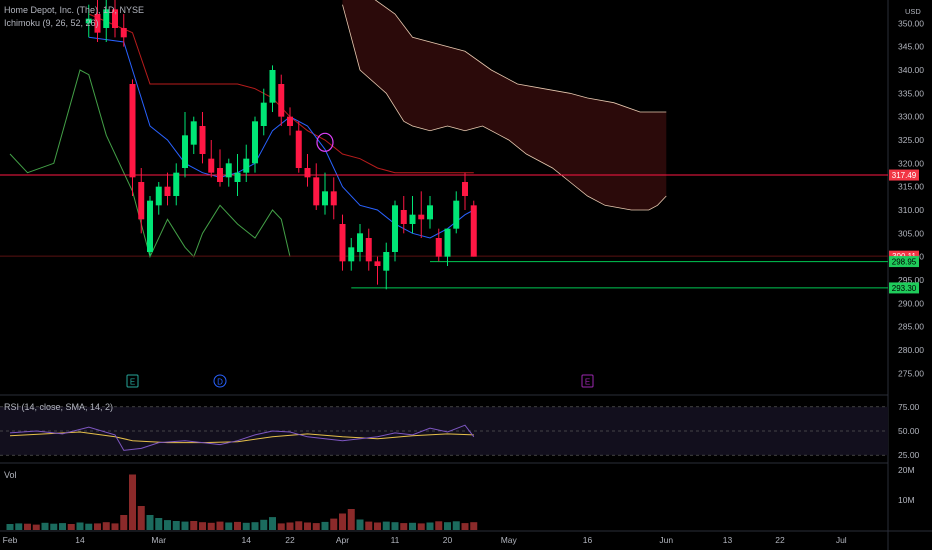  I want to click on cloud-upper-span, so click(520, 56).